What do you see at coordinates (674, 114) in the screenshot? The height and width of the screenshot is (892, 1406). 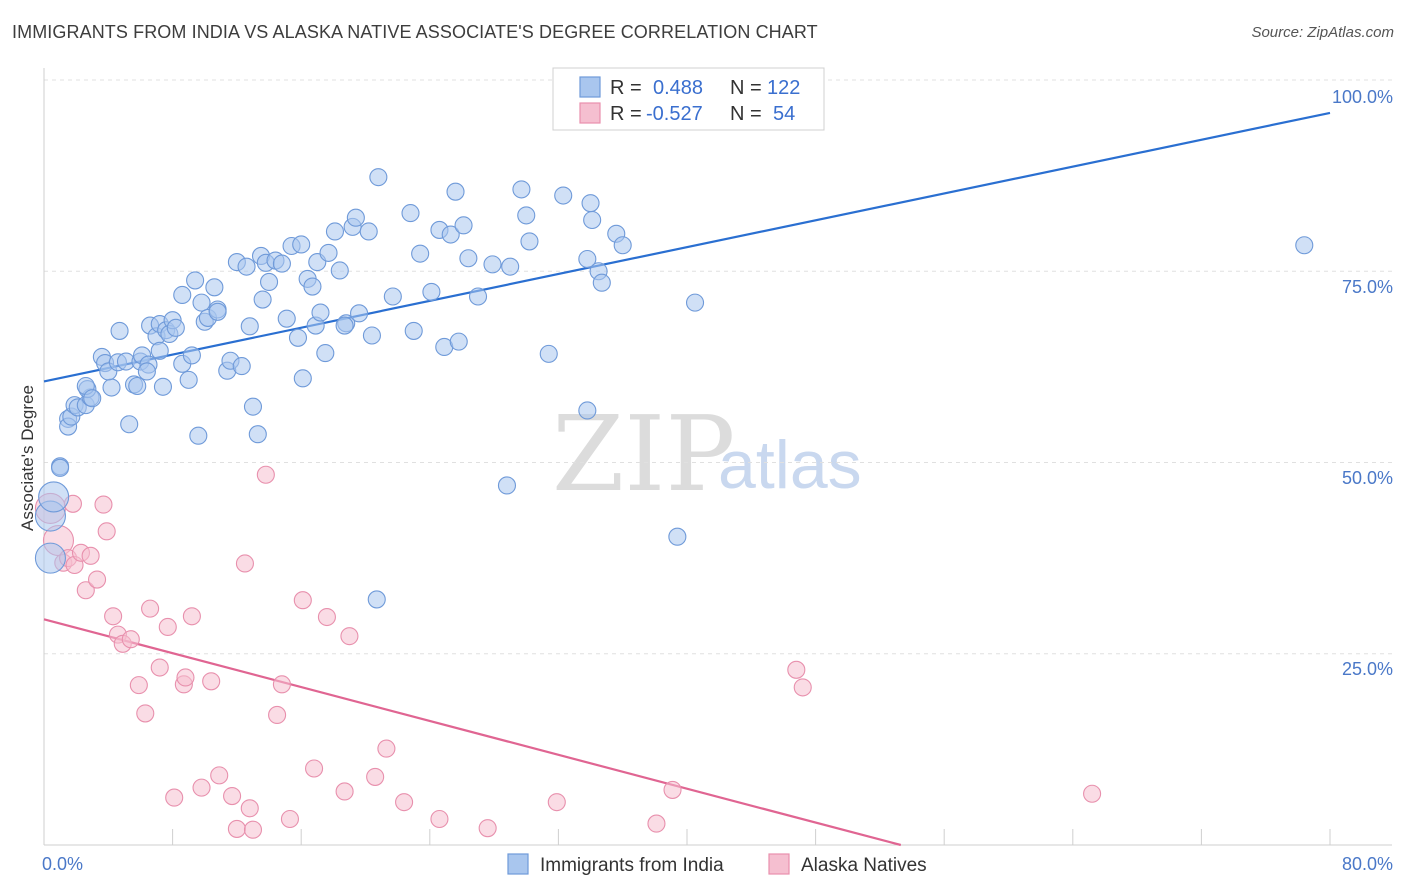 I see `legend-r-value: -0.527` at bounding box center [674, 114].